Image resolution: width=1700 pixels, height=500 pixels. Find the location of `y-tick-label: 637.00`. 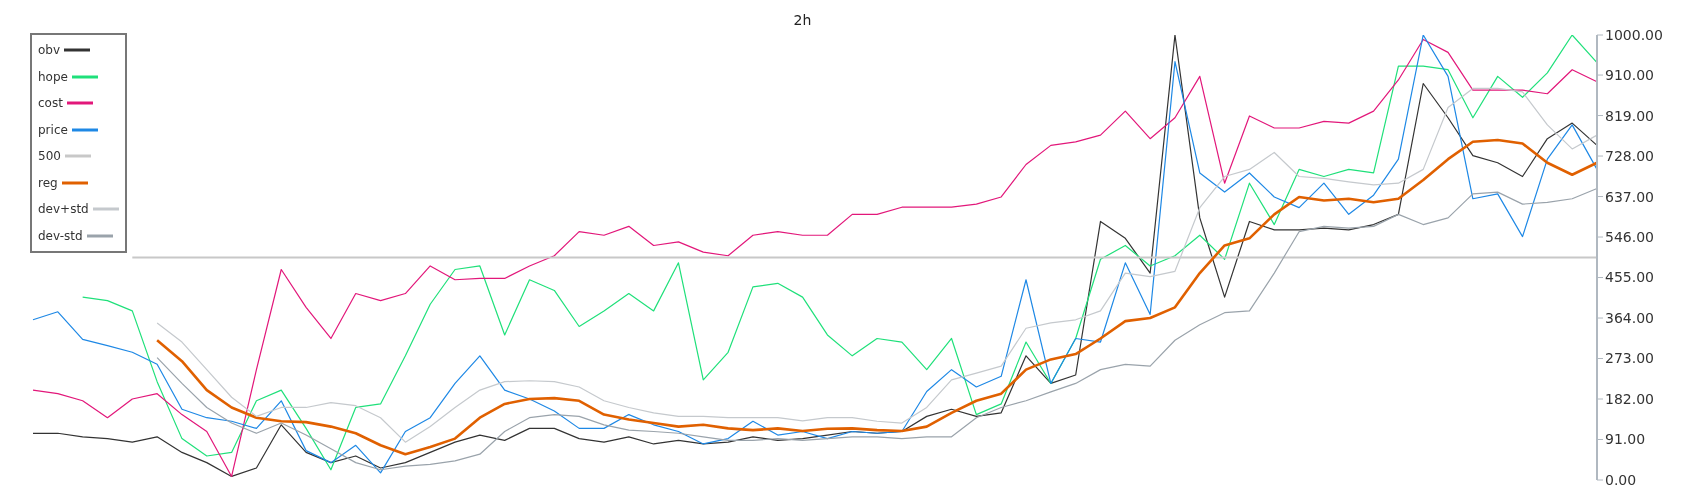

y-tick-label: 637.00 is located at coordinates (1629, 196).